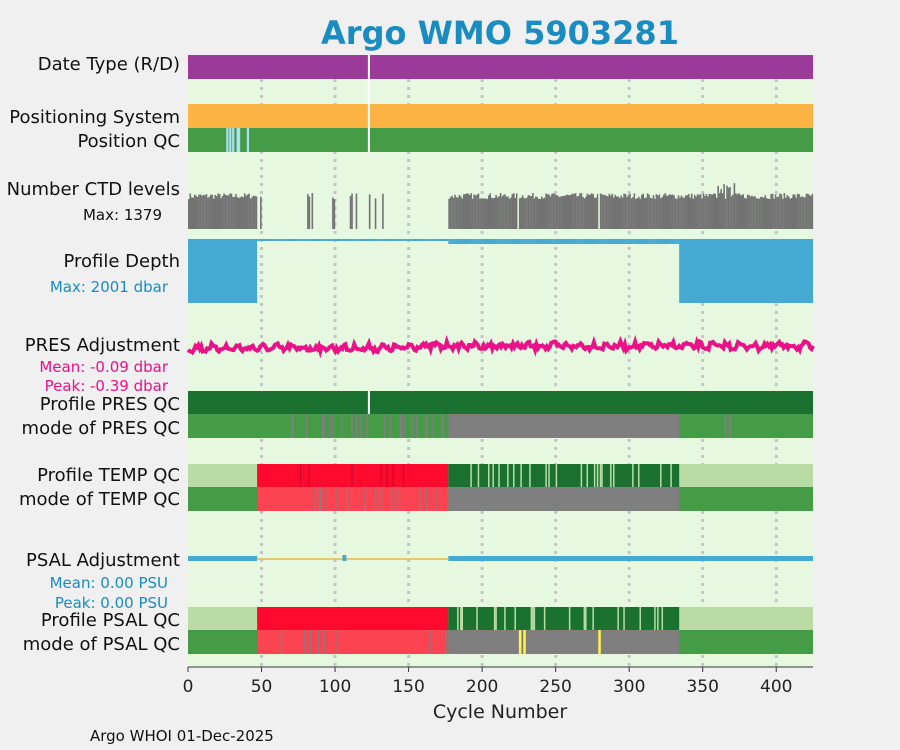 This screenshot has width=900, height=750. I want to click on row-label-mode-pres-qc: mode of PRES QC, so click(101, 428).